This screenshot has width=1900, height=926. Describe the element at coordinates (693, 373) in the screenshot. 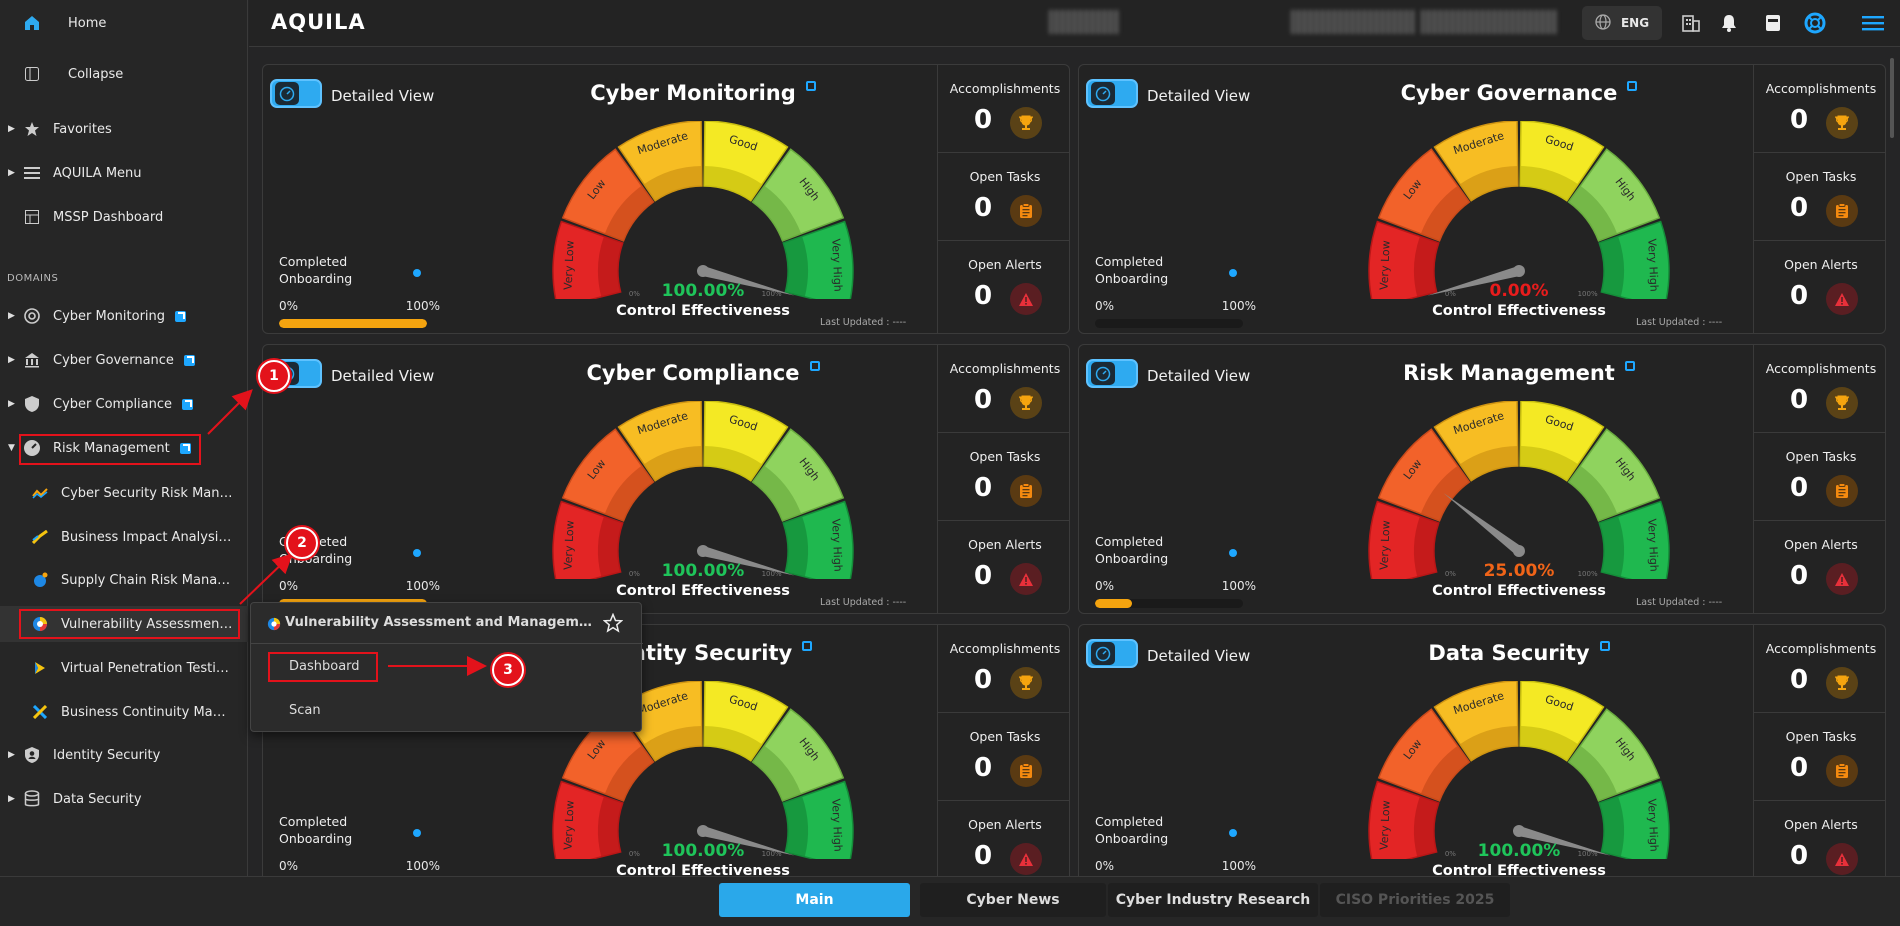

I see `card-title-text: Cyber Compliance` at that location.